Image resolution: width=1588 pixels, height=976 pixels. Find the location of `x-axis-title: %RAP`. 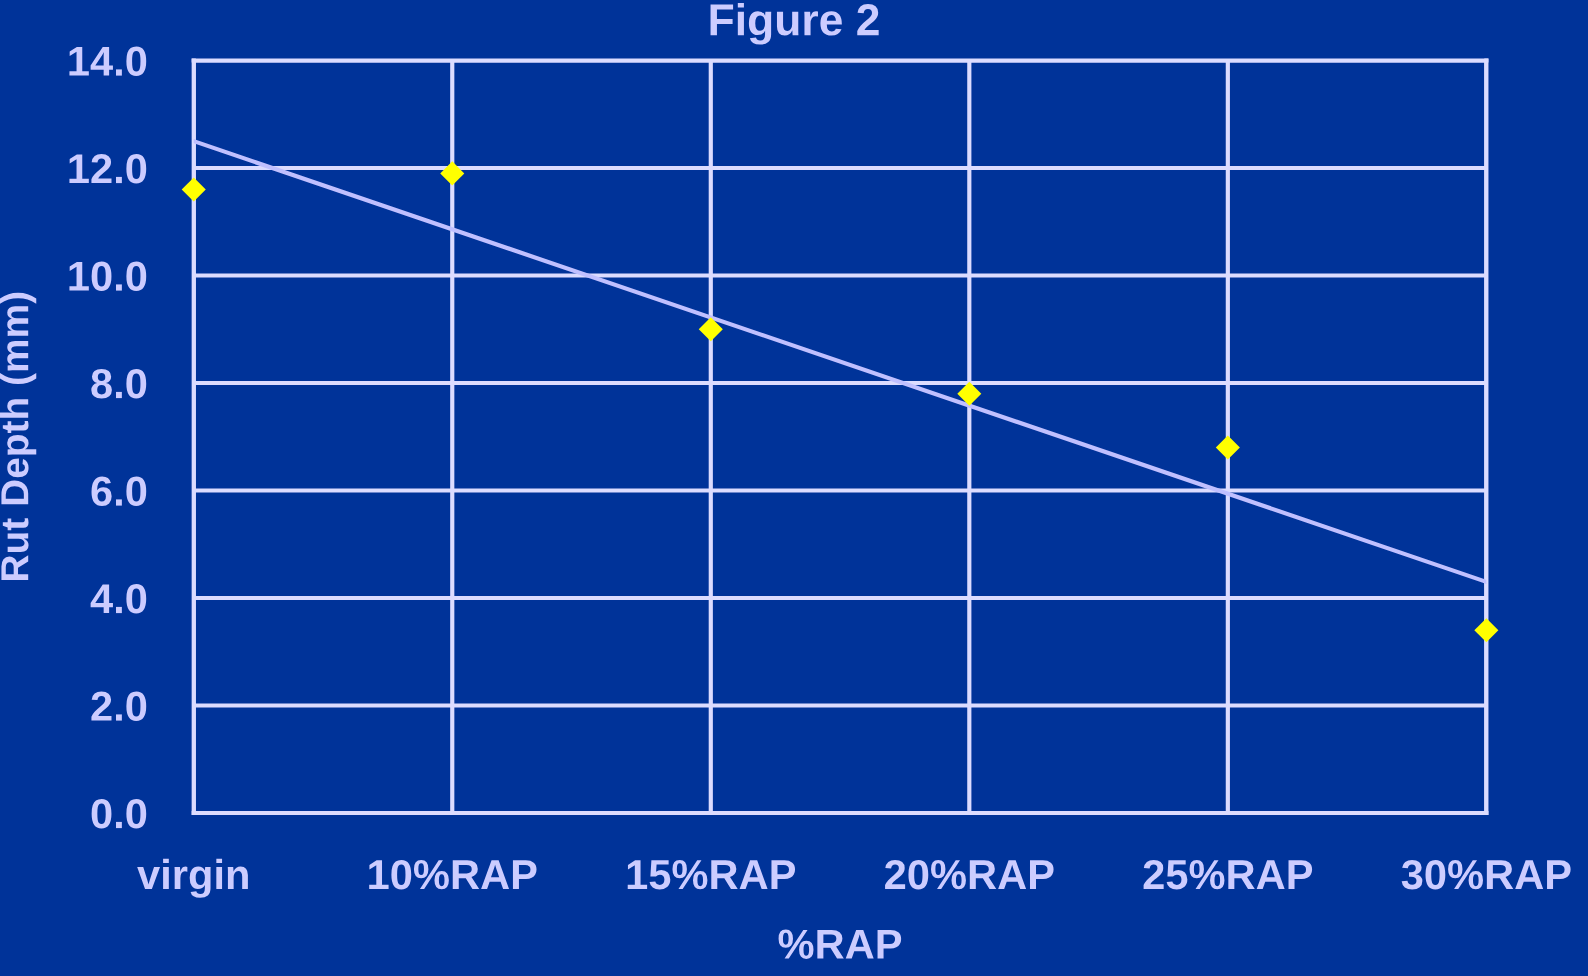

x-axis-title: %RAP is located at coordinates (840, 944).